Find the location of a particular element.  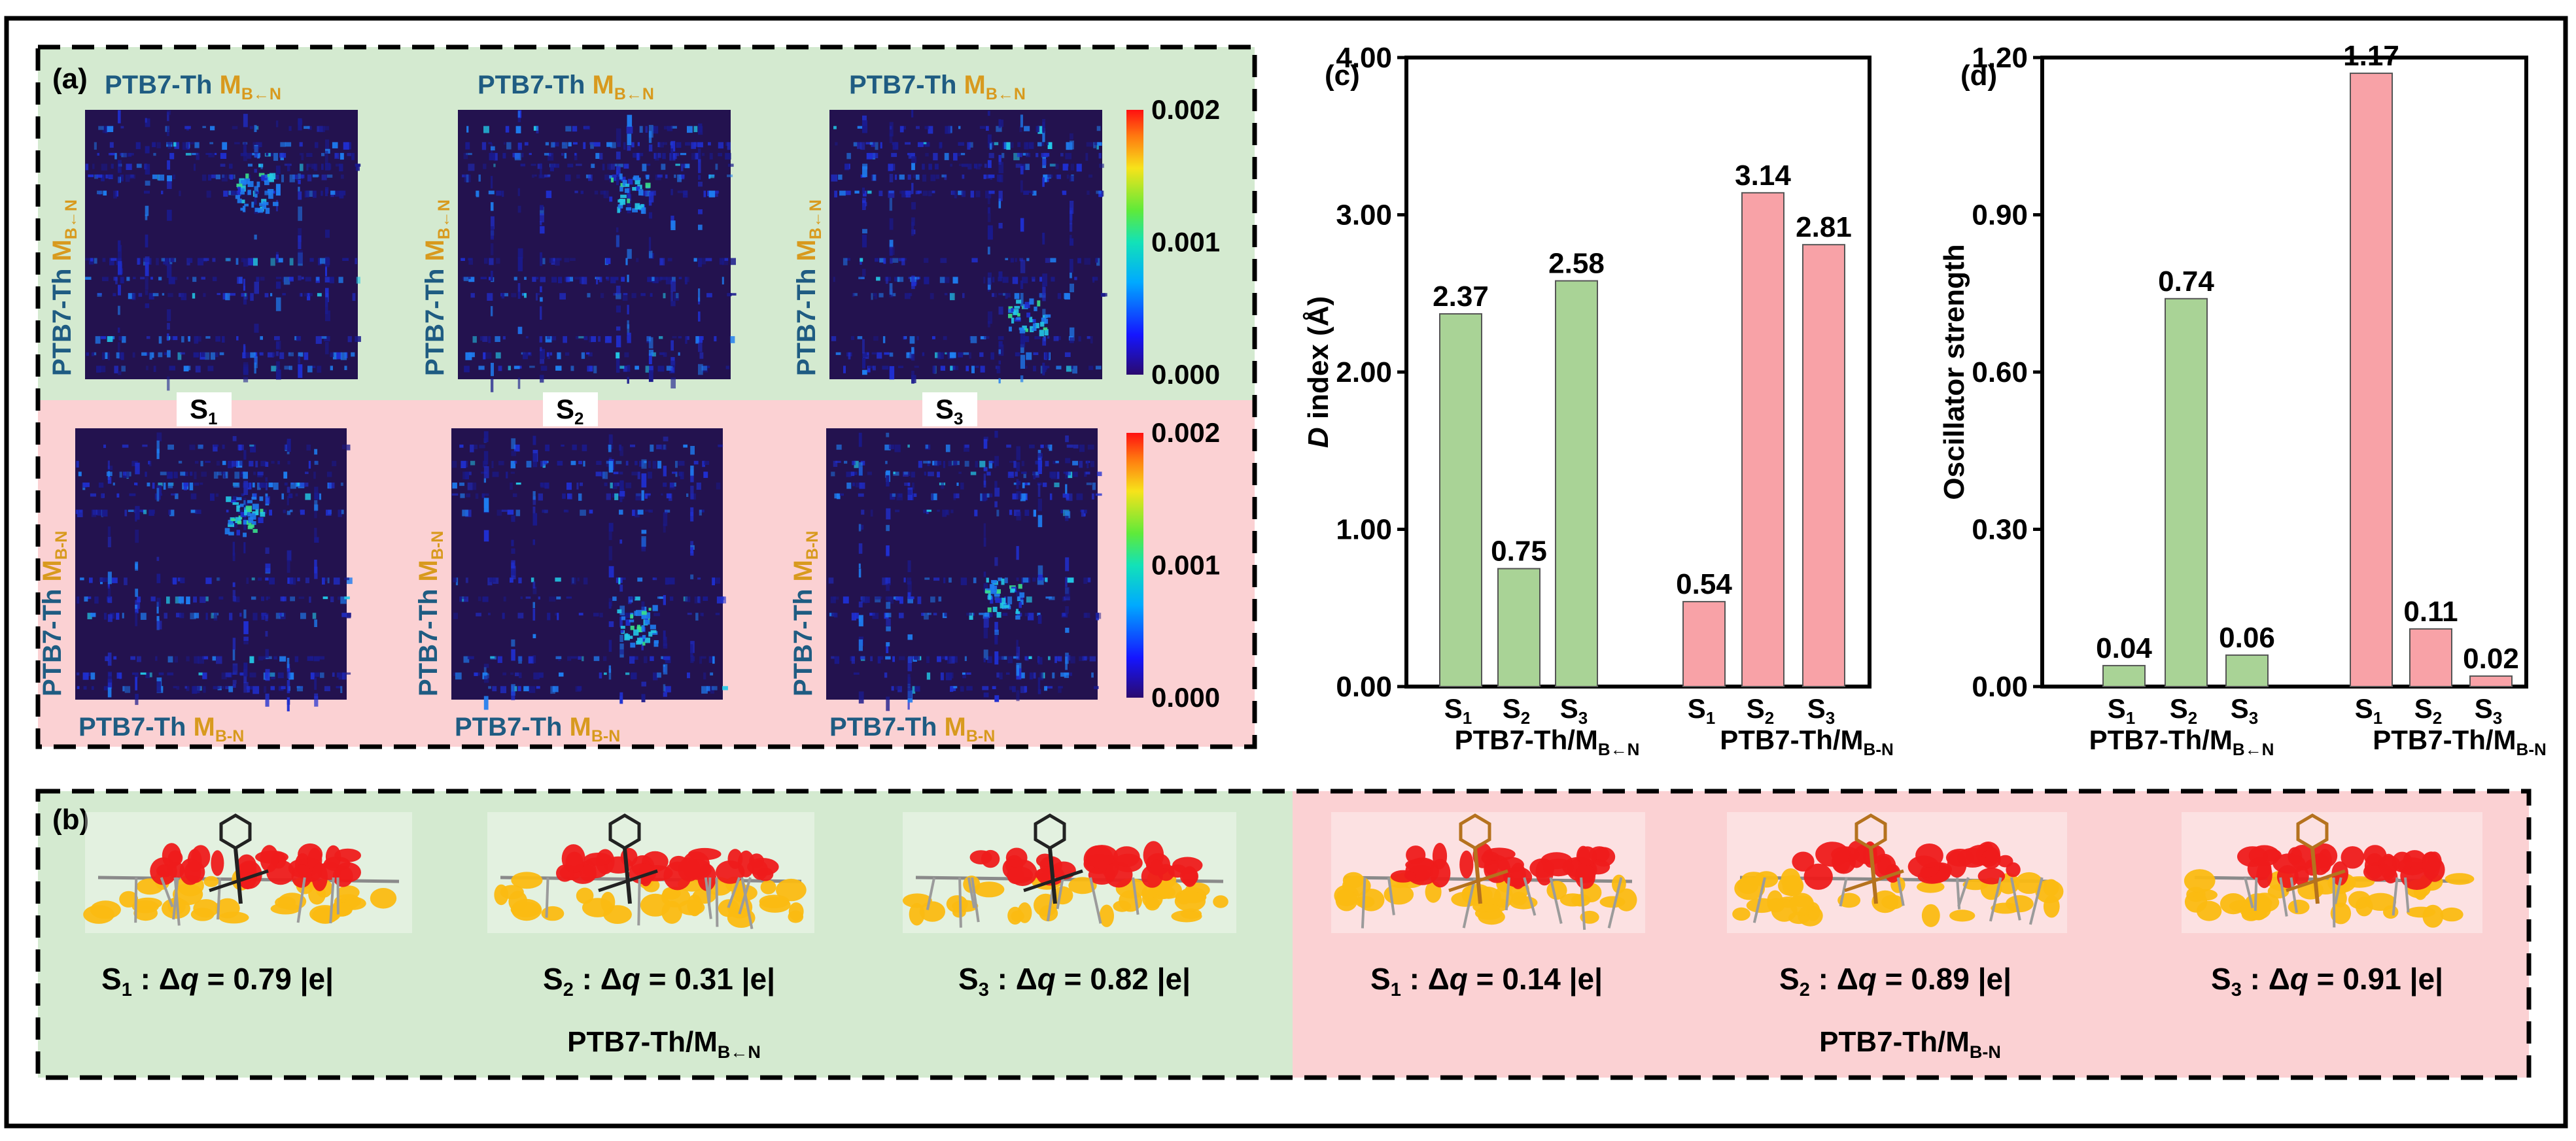

bar is located at coordinates (1577, 483).